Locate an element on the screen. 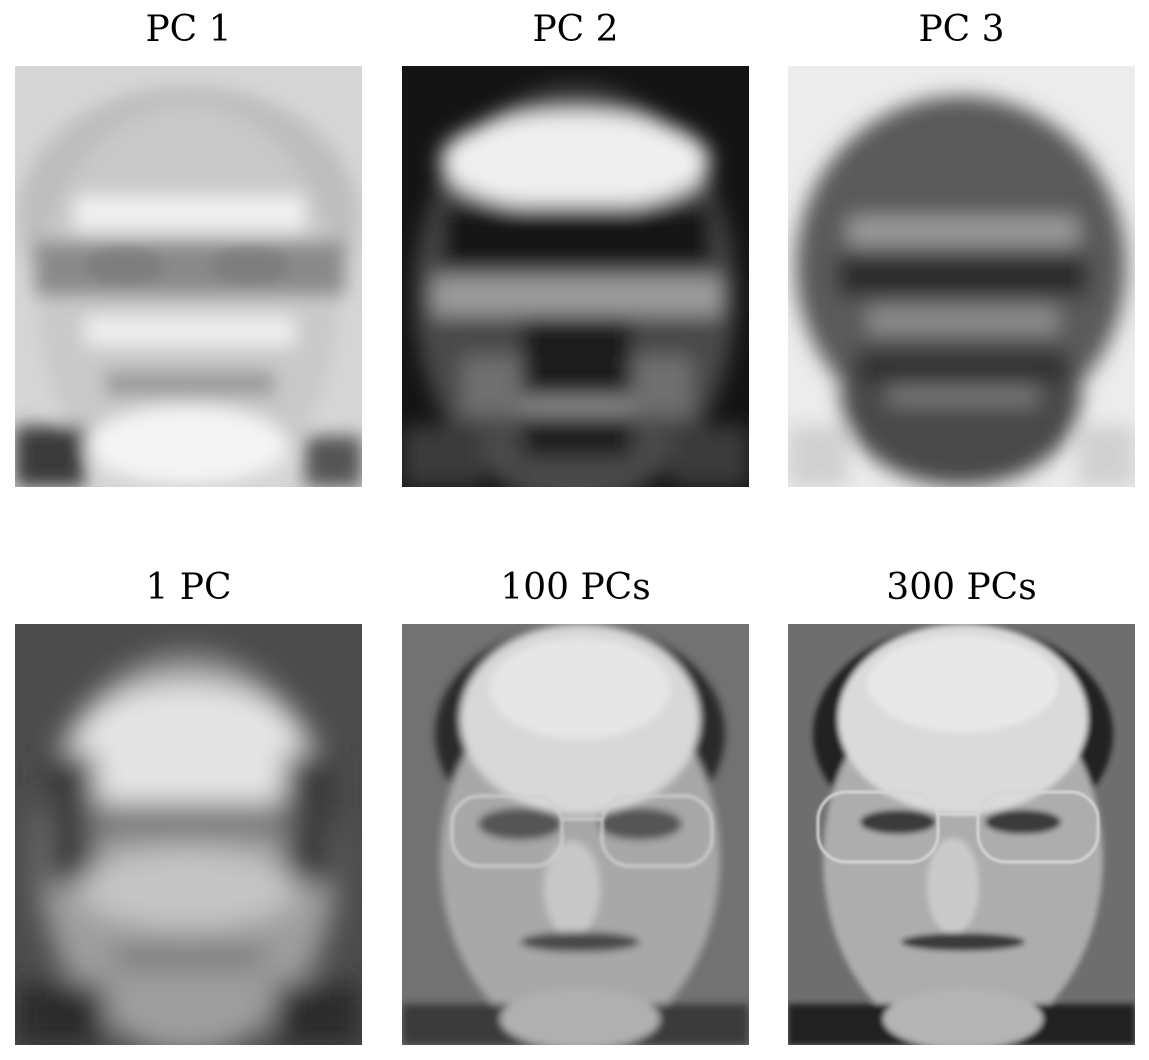 The image size is (1149, 1060). panel-title: PC 1 is located at coordinates (188, 29).